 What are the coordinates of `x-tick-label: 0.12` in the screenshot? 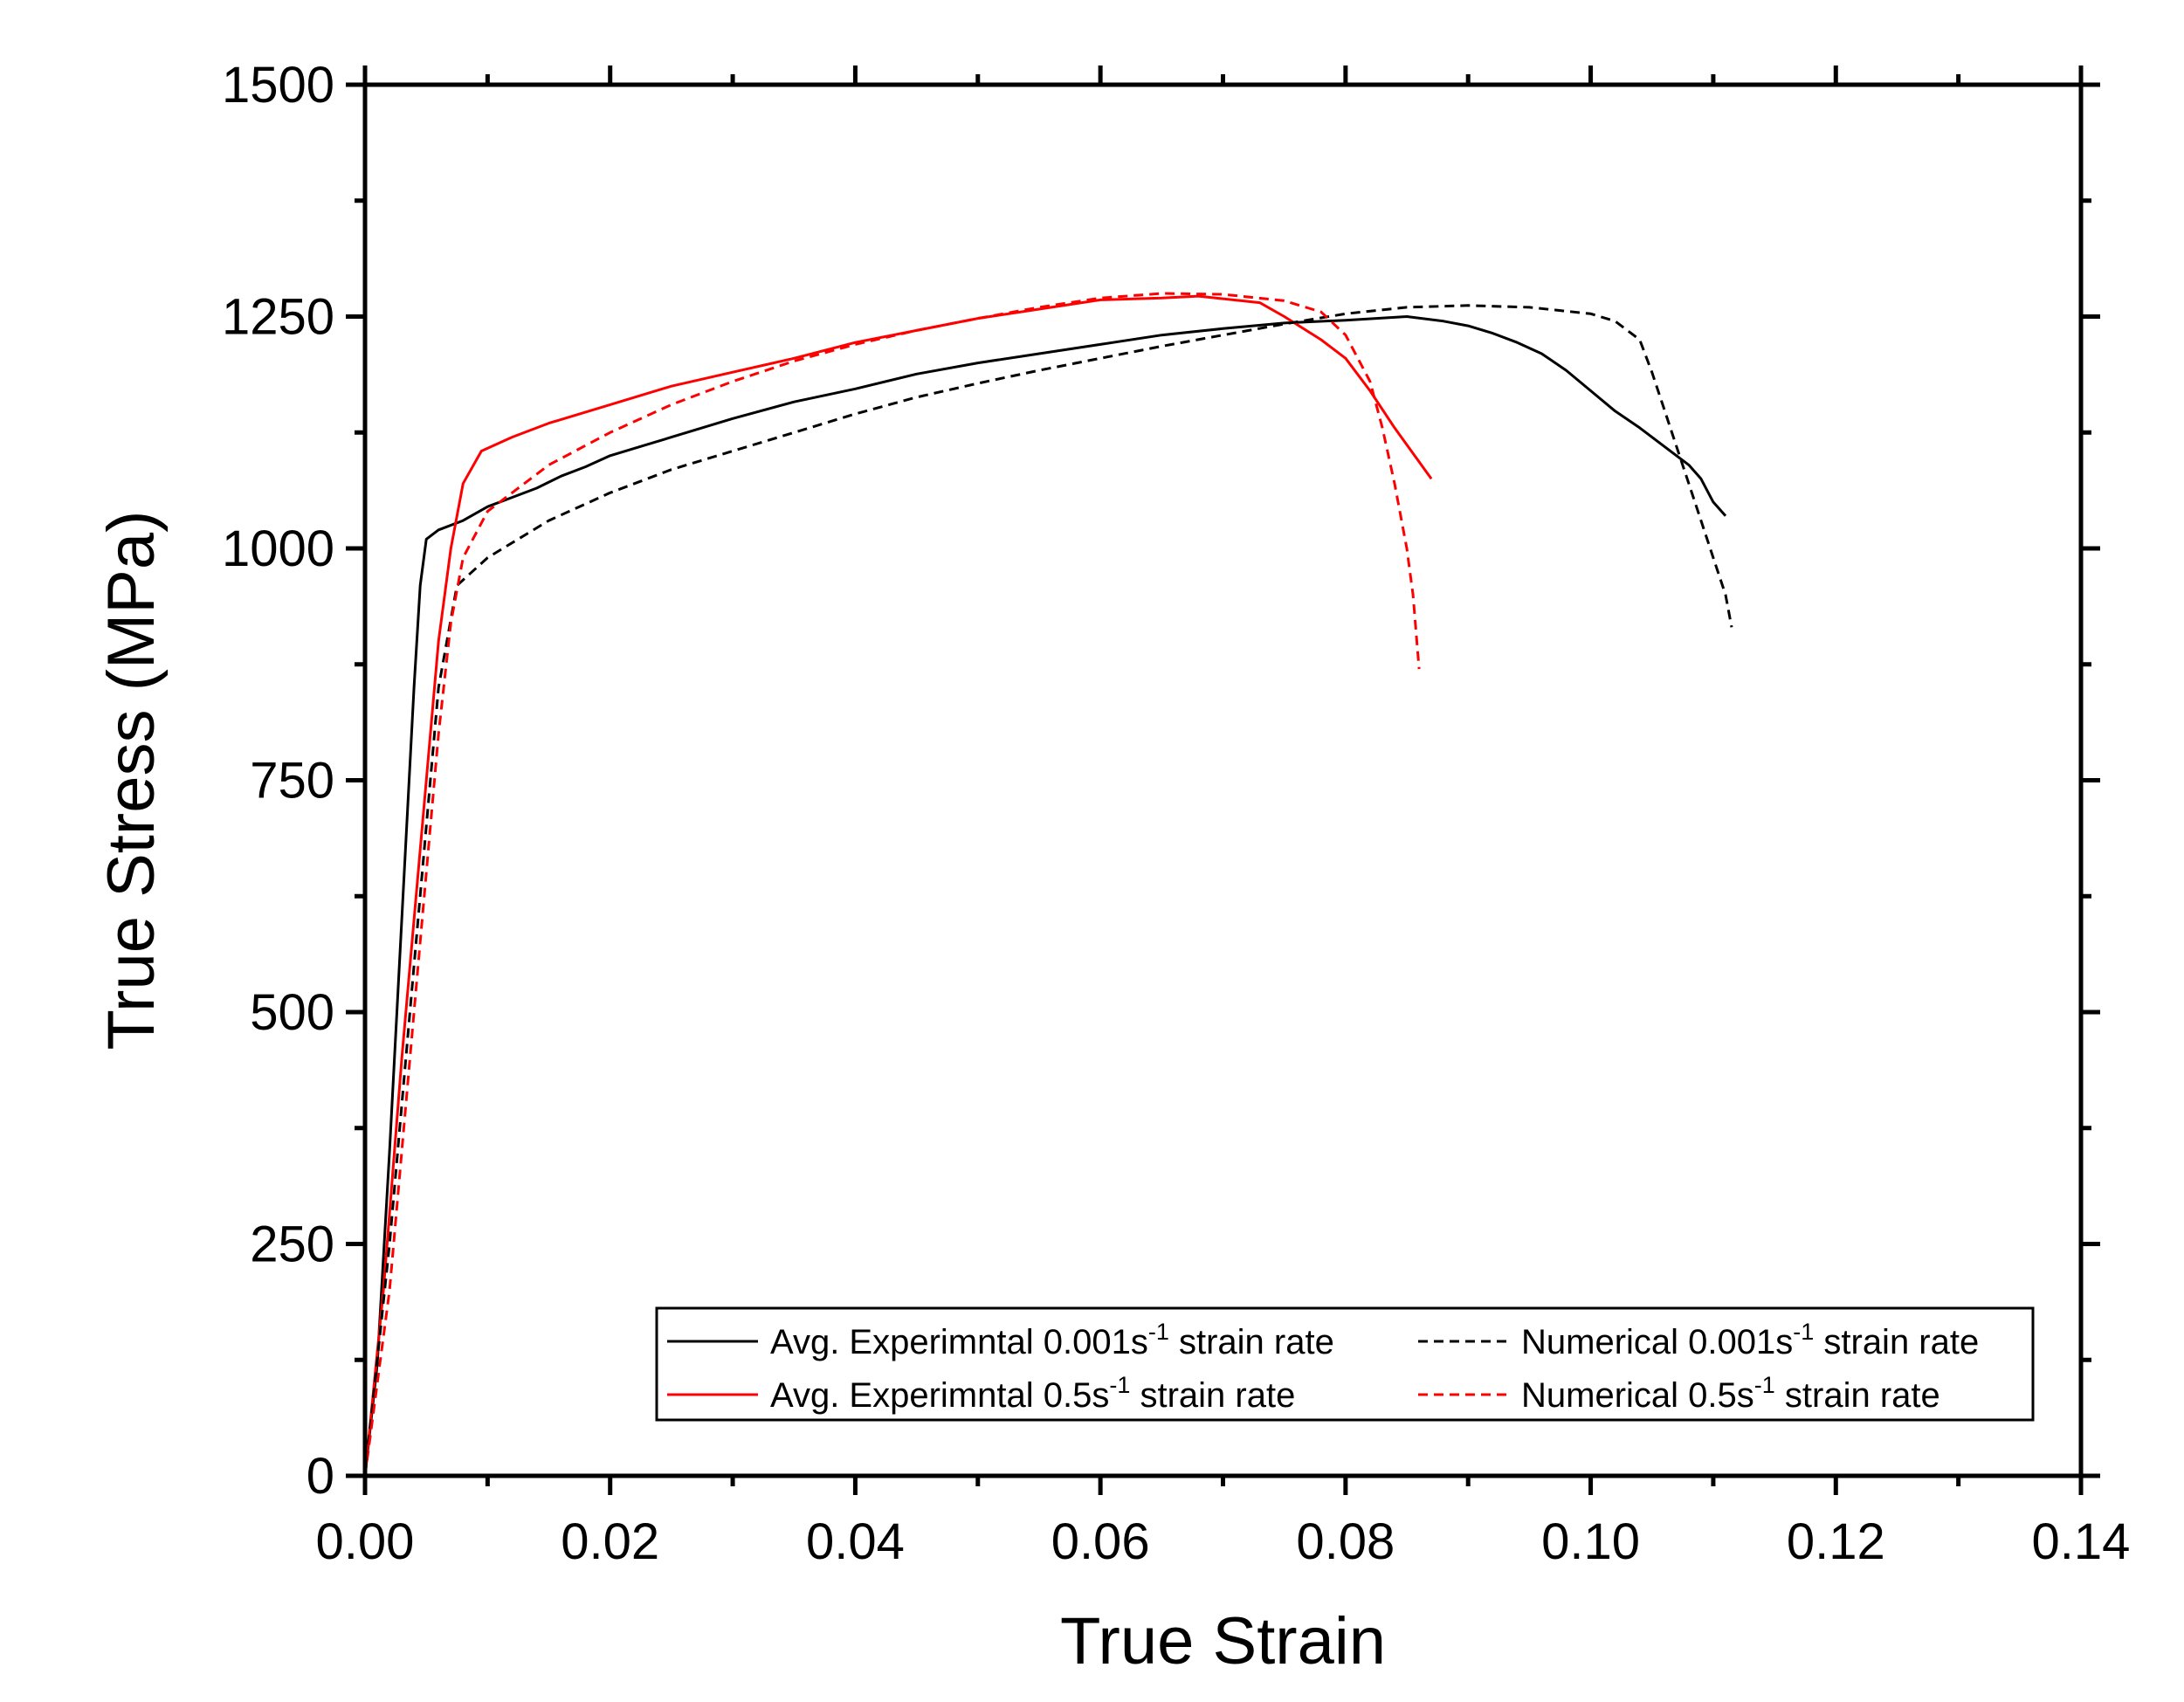 It's located at (1836, 1542).